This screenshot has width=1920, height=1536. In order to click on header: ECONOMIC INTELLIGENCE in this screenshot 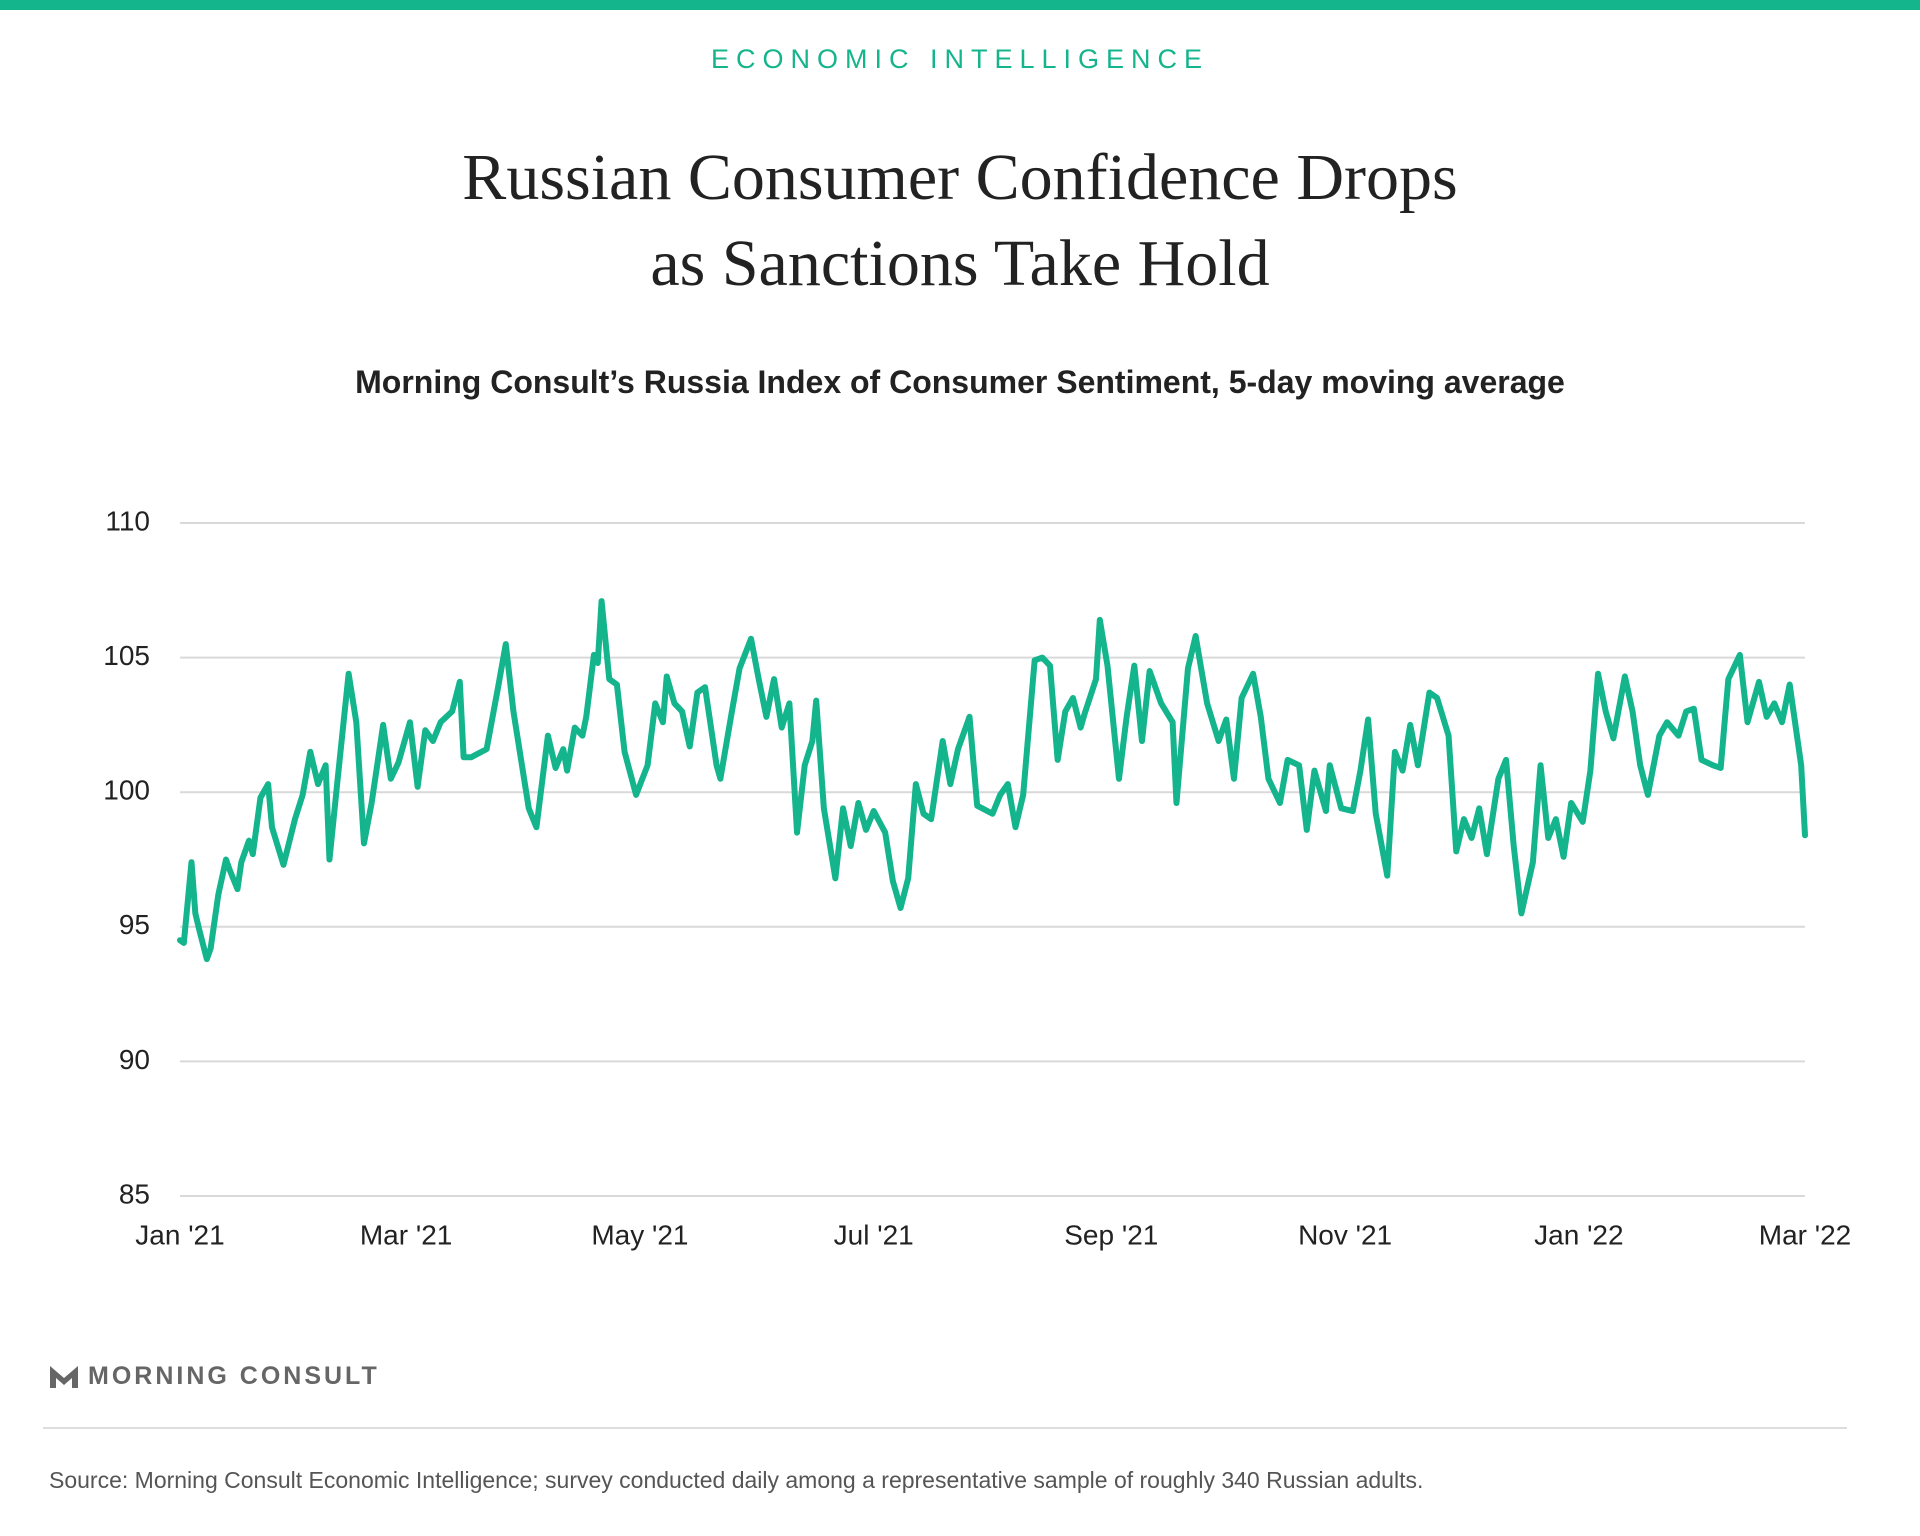, I will do `click(960, 59)`.